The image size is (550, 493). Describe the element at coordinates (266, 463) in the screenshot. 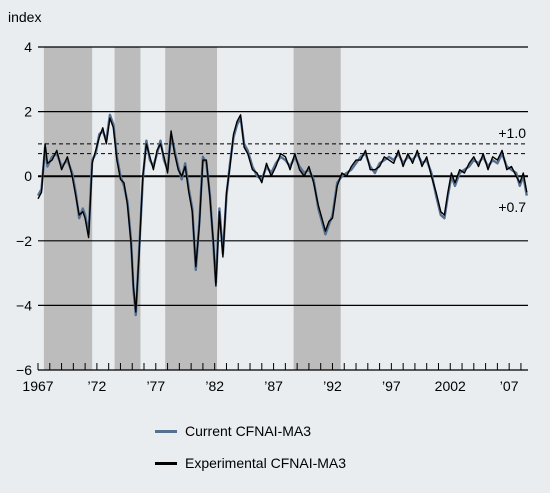

I see `legend-label-experimental: Experimental CFNAI-MA3` at that location.